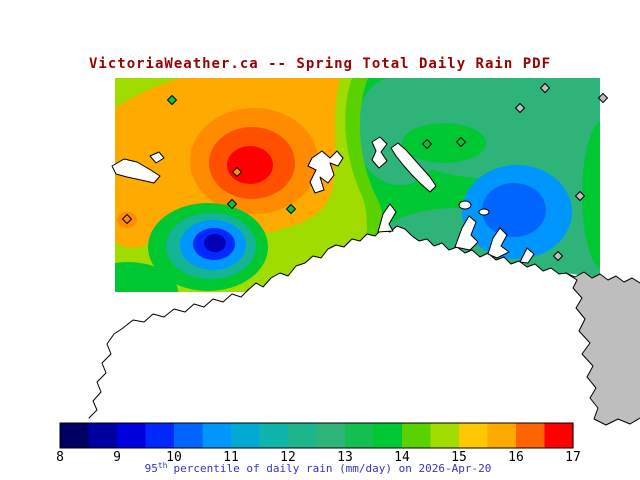 Image resolution: width=640 pixels, height=480 pixels. Describe the element at coordinates (250, 165) in the screenshot. I see `contour-core-red-max` at that location.